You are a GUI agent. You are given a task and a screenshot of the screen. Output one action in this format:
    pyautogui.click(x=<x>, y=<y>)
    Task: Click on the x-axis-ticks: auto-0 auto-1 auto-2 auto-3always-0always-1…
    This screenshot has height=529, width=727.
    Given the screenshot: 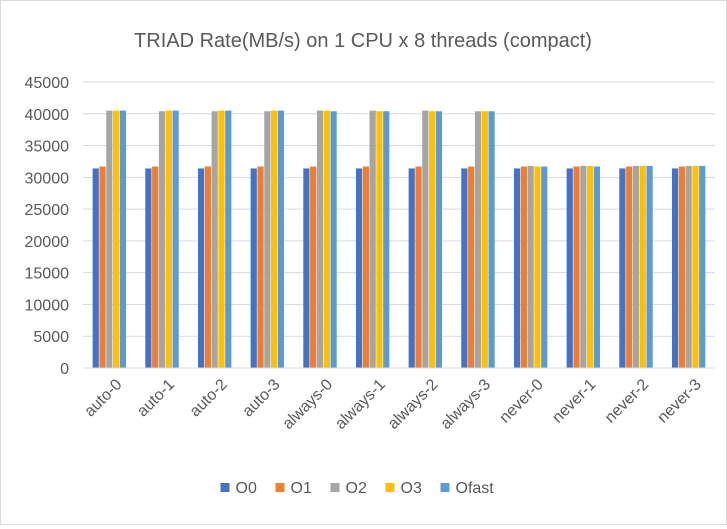 What is the action you would take?
    pyautogui.click(x=393, y=404)
    